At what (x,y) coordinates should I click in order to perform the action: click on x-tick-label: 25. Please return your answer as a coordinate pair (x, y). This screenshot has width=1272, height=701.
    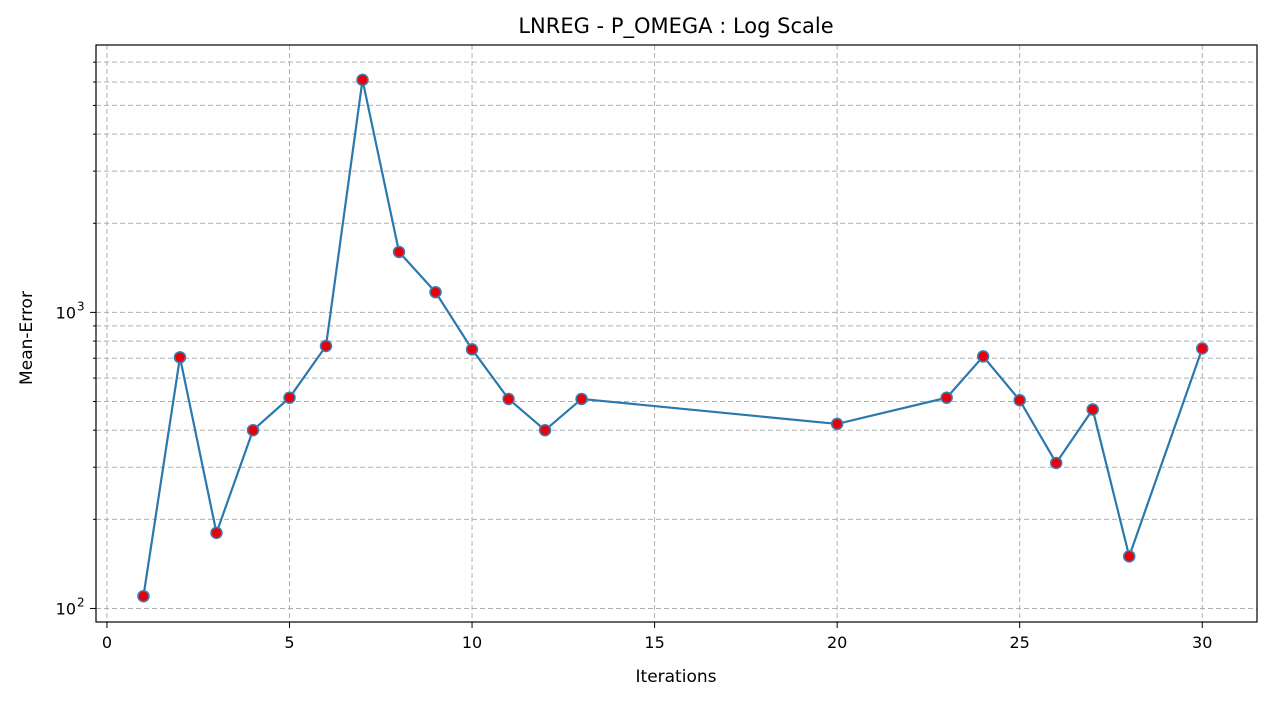
    Looking at the image, I should click on (1020, 642).